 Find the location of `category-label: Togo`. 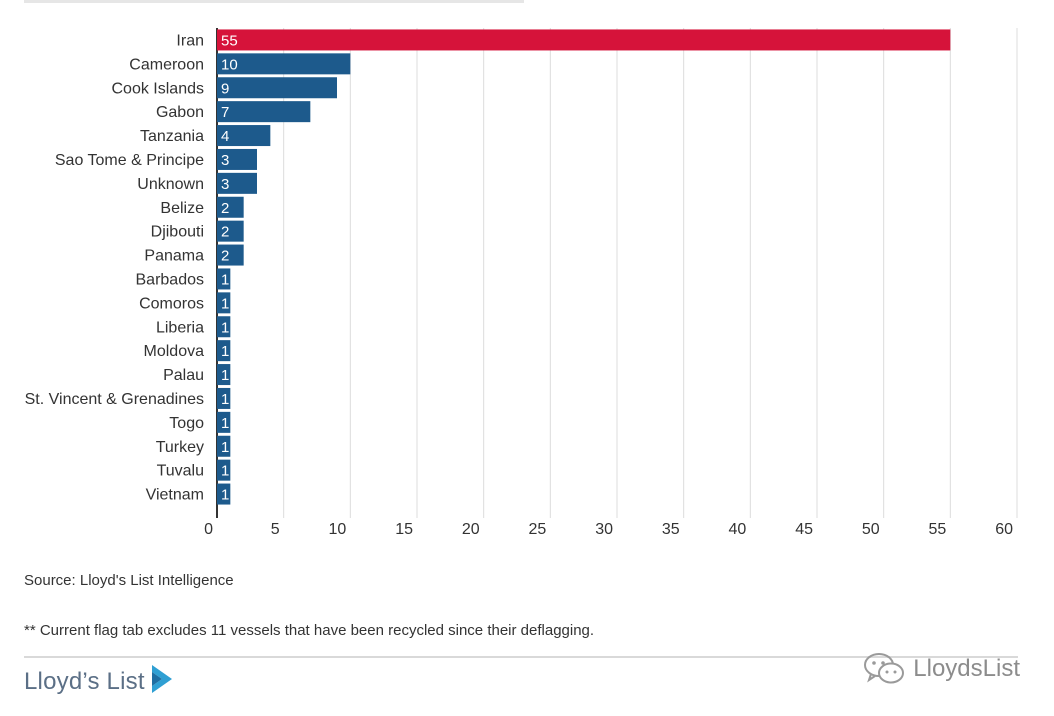

category-label: Togo is located at coordinates (186, 423).